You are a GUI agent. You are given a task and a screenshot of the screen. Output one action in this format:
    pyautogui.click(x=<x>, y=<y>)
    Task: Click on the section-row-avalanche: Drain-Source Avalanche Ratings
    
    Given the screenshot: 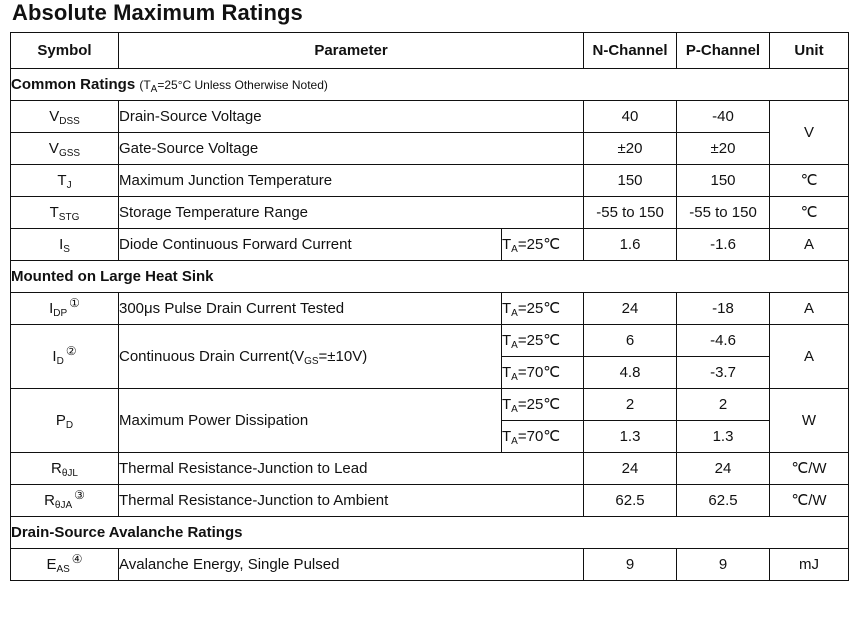 What is the action you would take?
    pyautogui.click(x=429, y=532)
    